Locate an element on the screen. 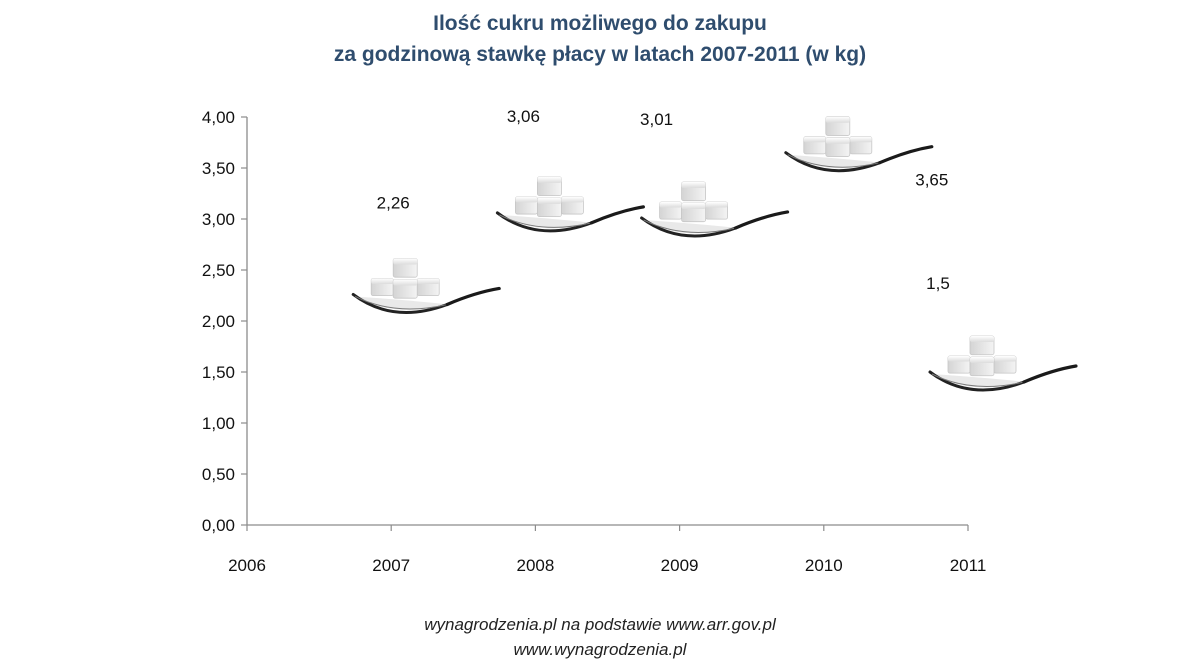 This screenshot has height=669, width=1200. y-tick-label: 1,00 is located at coordinates (218, 423).